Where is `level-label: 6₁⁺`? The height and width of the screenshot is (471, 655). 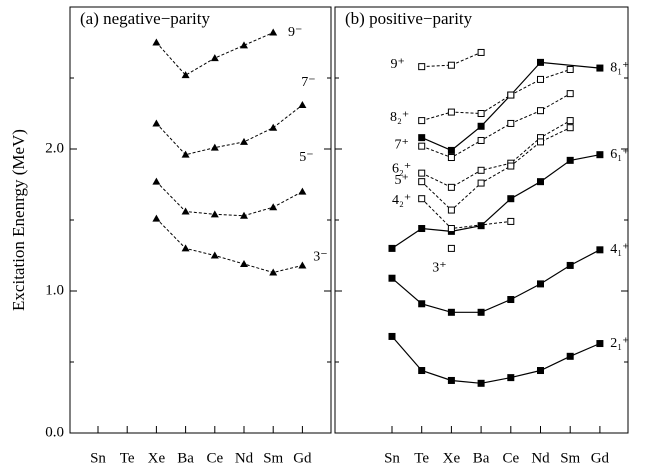 level-label: 6₁⁺ is located at coordinates (619, 154).